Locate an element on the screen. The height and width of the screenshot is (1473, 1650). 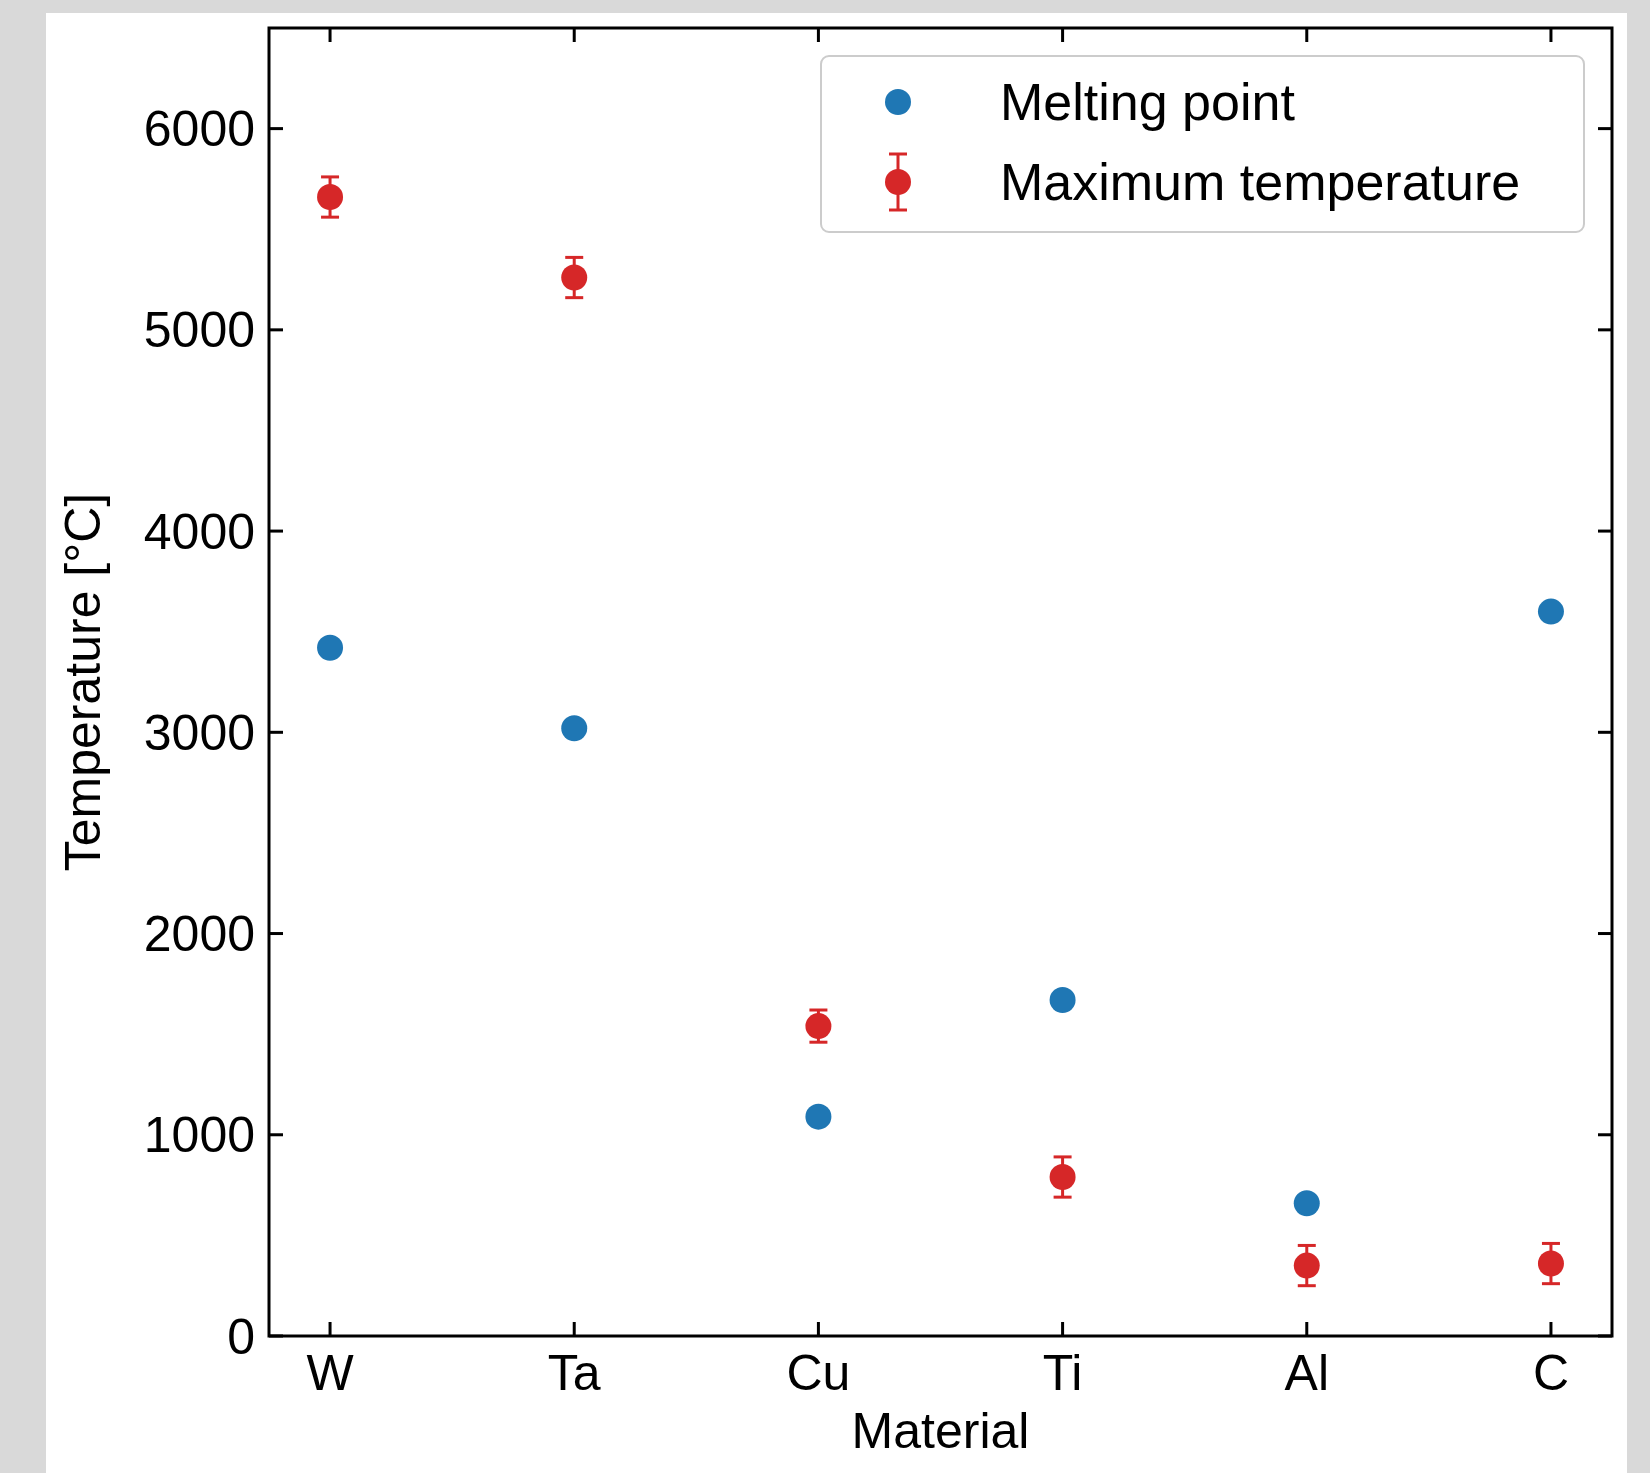
y-tick-label: 1000 is located at coordinates (199, 1135).